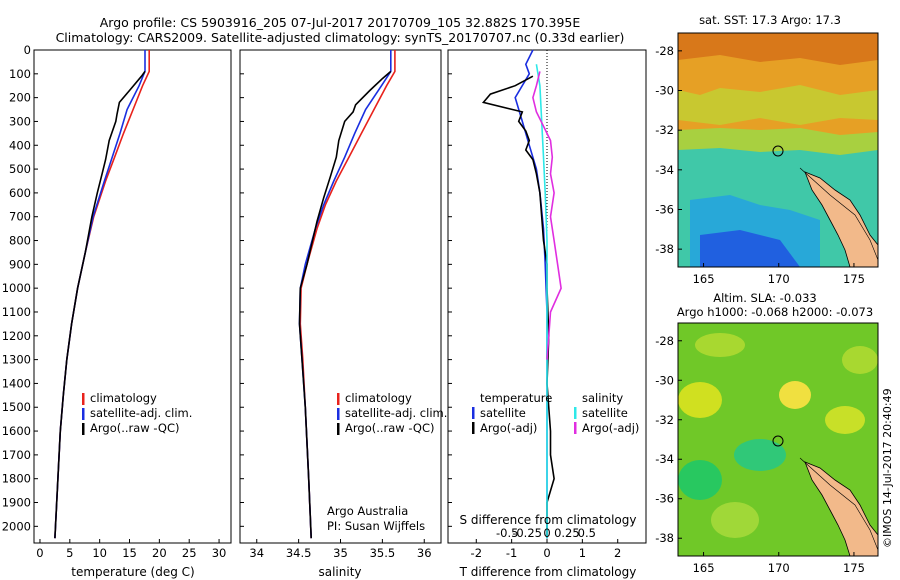 The width and height of the screenshot is (900, 580). Describe the element at coordinates (16, 431) in the screenshot. I see `y-tick-label: 1600` at that location.